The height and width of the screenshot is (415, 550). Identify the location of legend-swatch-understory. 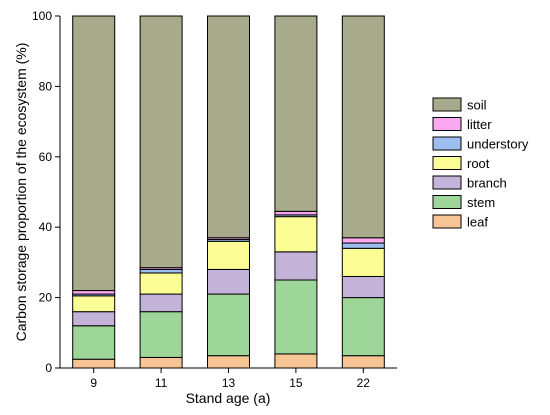
(447, 143).